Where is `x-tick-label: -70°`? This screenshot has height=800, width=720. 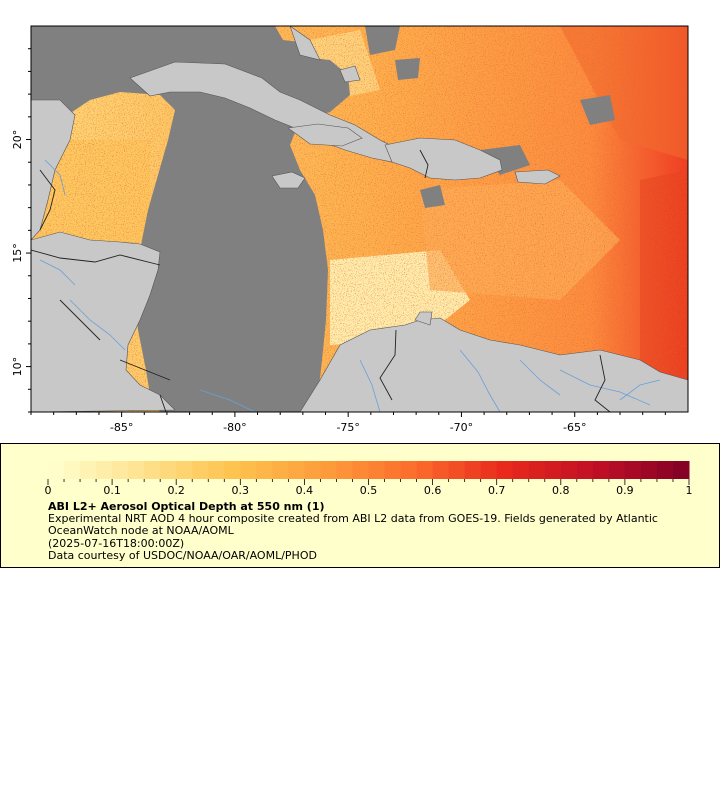 x-tick-label: -70° is located at coordinates (461, 427).